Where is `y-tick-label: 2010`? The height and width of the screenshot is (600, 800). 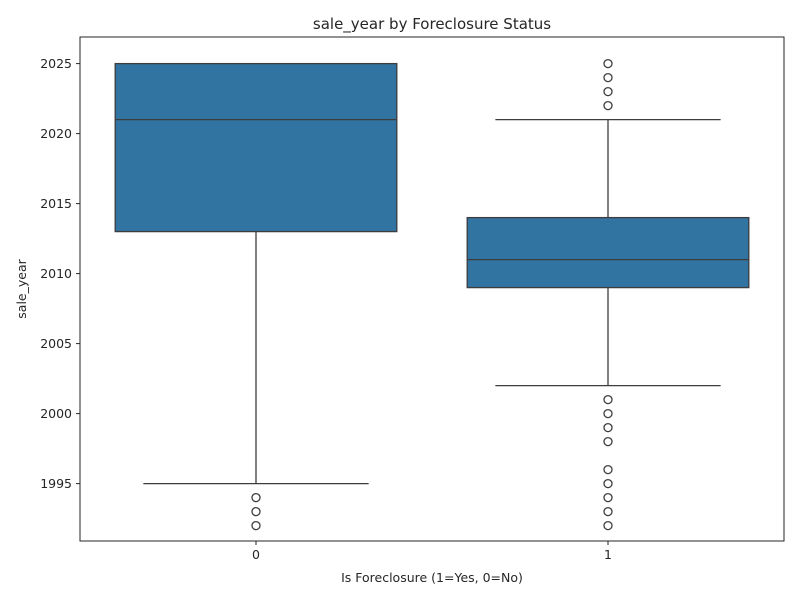 y-tick-label: 2010 is located at coordinates (56, 273).